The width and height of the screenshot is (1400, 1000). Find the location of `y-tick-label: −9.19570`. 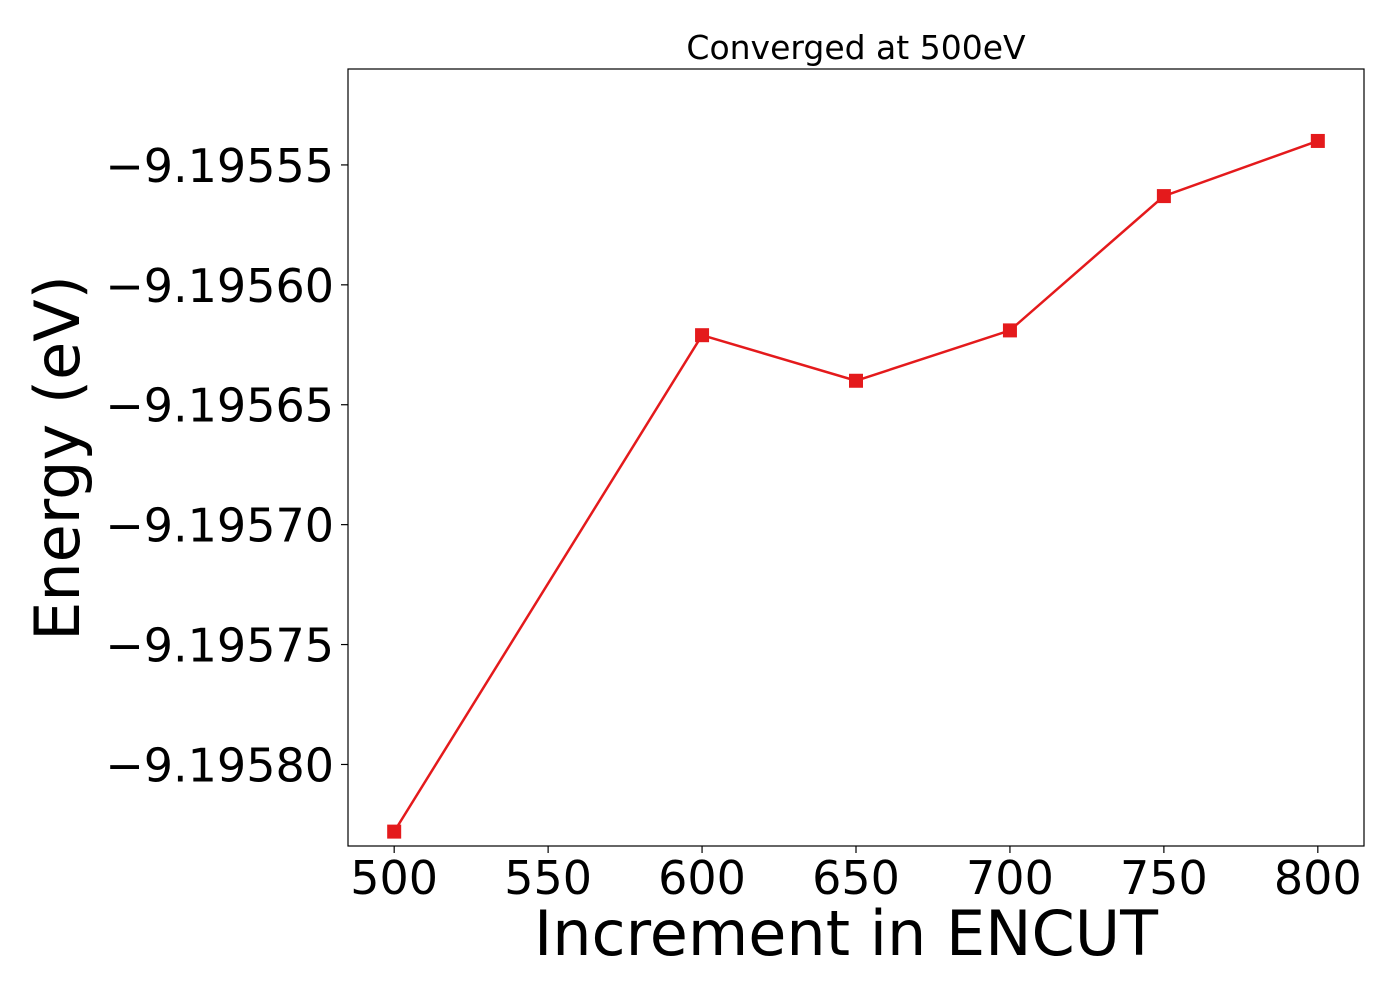

y-tick-label: −9.19570 is located at coordinates (219, 526).